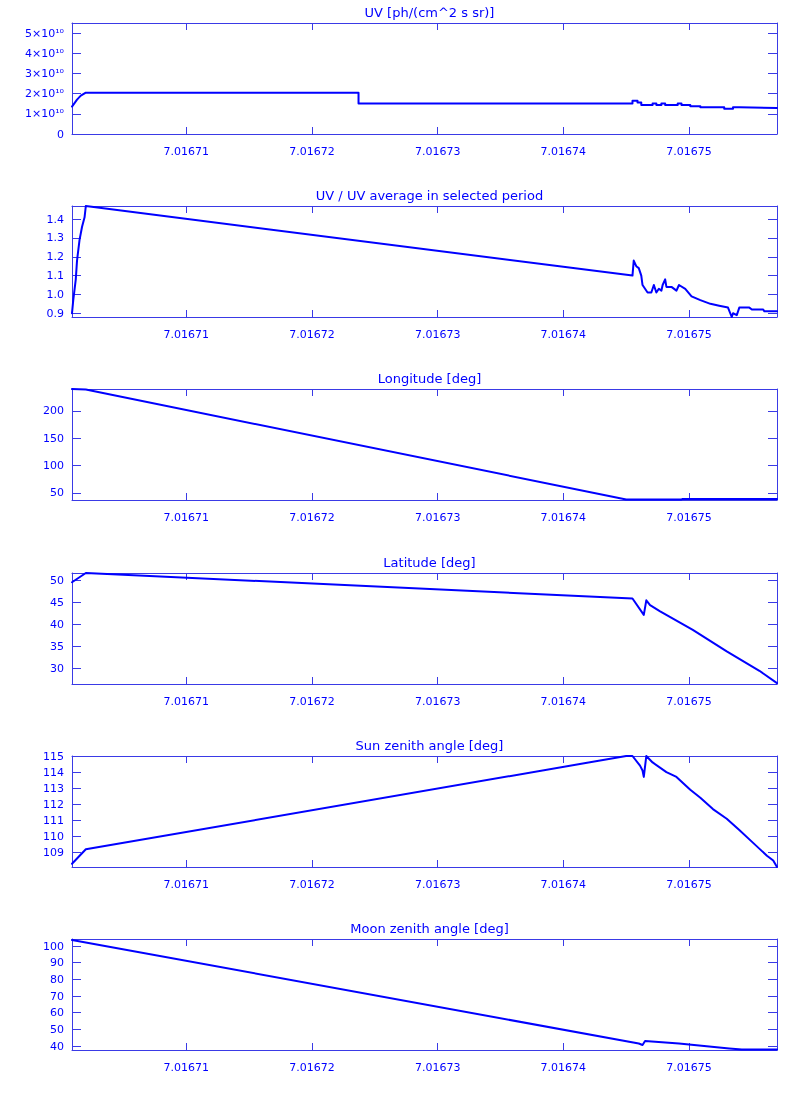 This screenshot has height=1100, width=800. Describe the element at coordinates (53, 772) in the screenshot. I see `y-tick-label: 114` at that location.